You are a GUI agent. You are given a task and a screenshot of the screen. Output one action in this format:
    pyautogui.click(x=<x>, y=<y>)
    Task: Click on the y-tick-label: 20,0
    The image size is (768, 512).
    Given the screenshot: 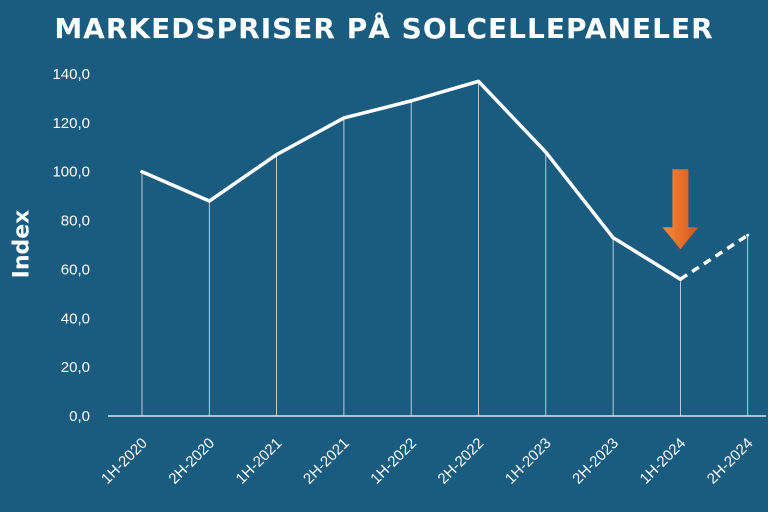 What is the action you would take?
    pyautogui.click(x=75, y=367)
    